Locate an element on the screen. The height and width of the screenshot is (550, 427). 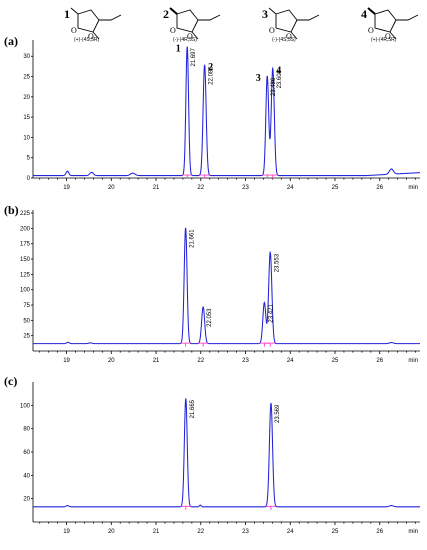
panel-2-x-tick-label-4: 23 is located at coordinates (245, 532).